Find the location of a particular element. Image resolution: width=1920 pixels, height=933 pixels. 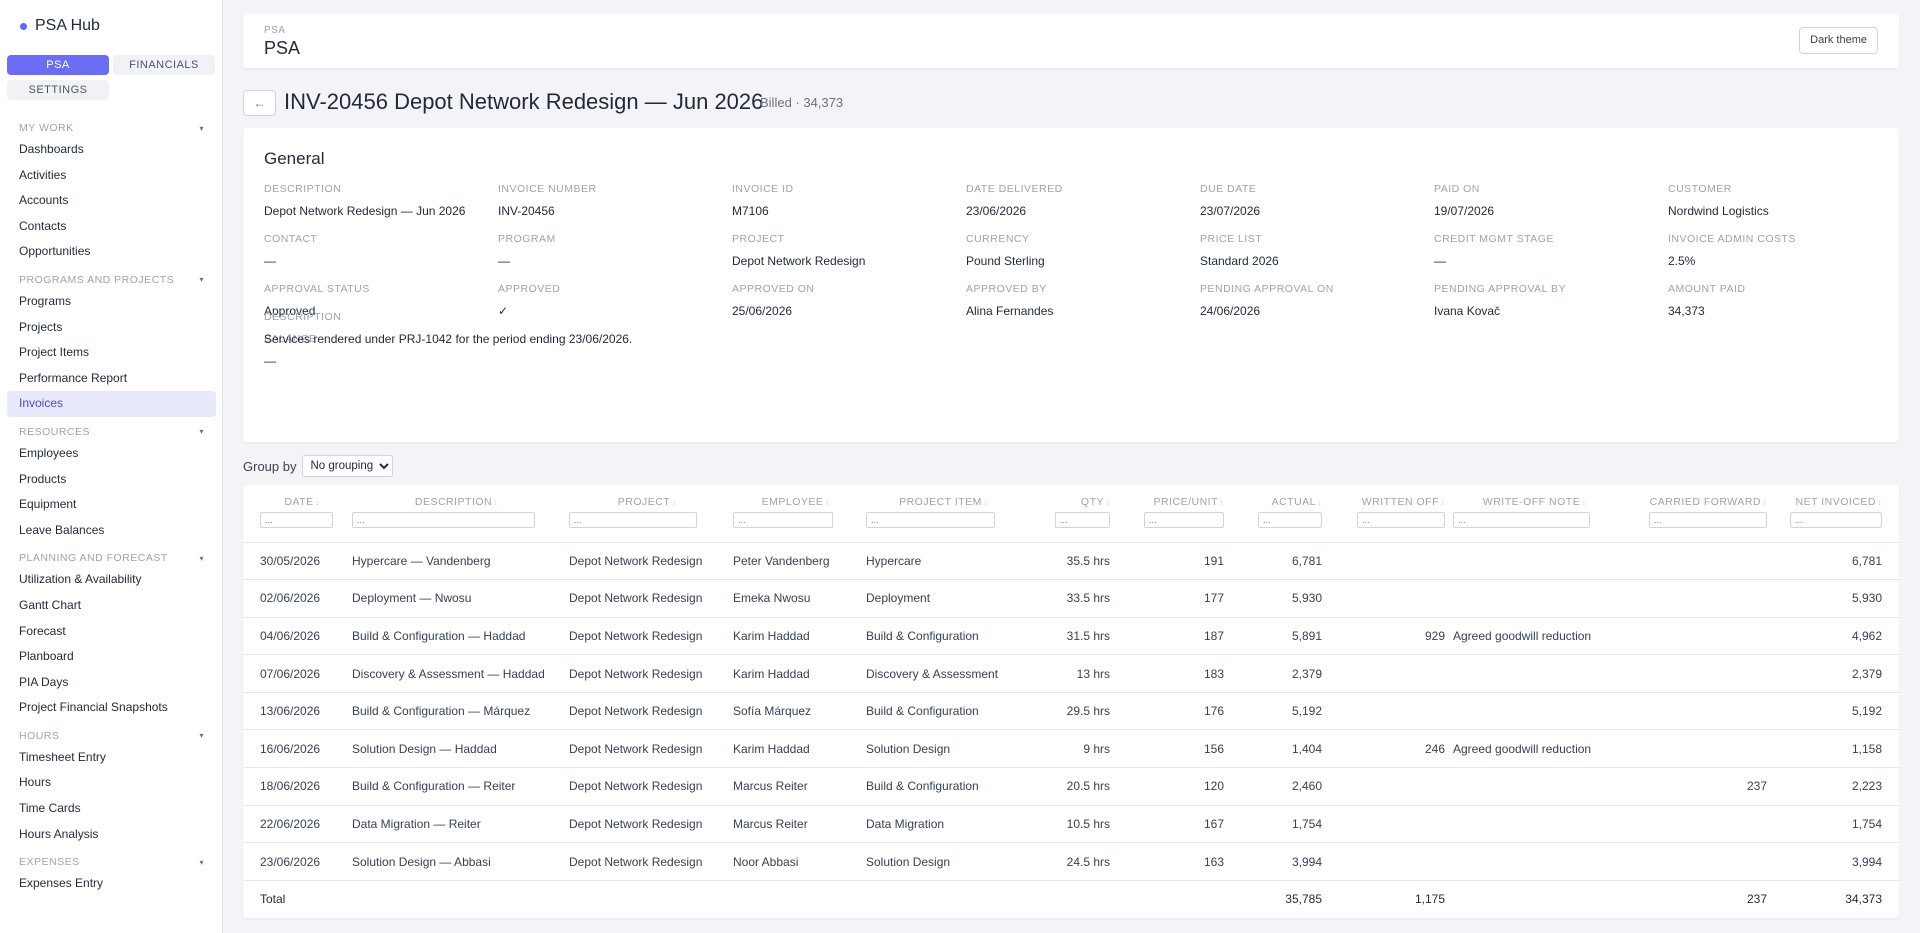

cell-employee: Peter Vandenberg is located at coordinates (799, 561).